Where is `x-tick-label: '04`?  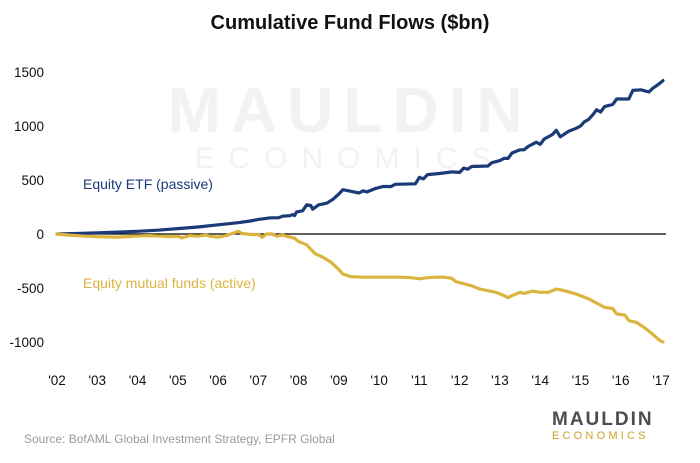 x-tick-label: '04 is located at coordinates (138, 380).